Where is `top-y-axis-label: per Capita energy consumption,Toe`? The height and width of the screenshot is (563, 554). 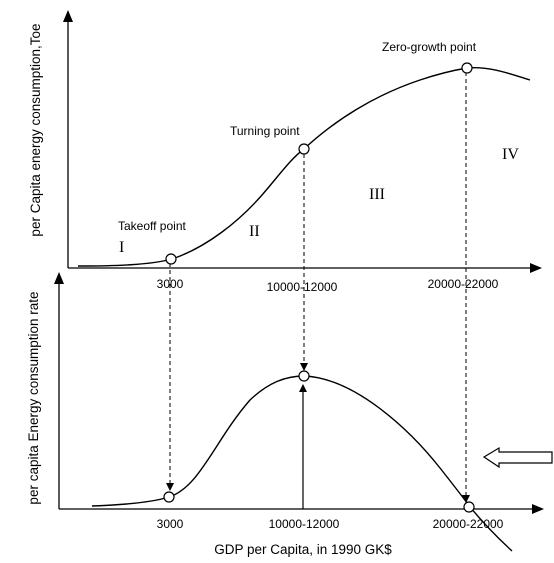
top-y-axis-label: per Capita energy consumption,Toe is located at coordinates (35, 129).